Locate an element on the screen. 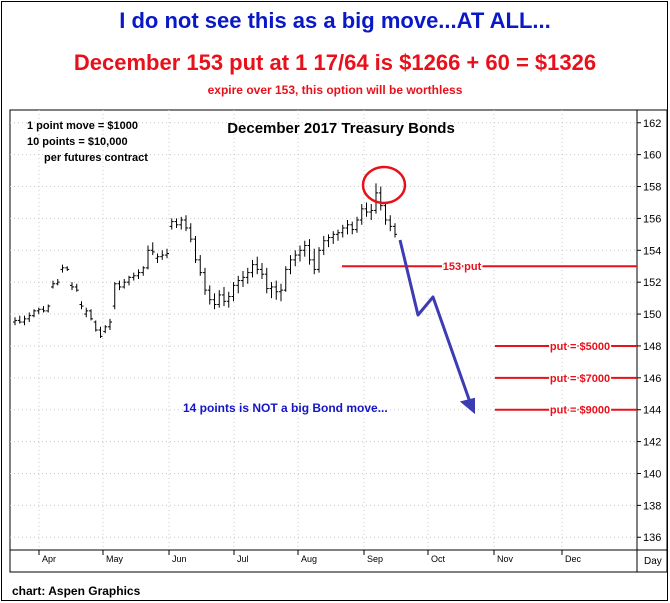  level-label: 153 put is located at coordinates (462, 267).